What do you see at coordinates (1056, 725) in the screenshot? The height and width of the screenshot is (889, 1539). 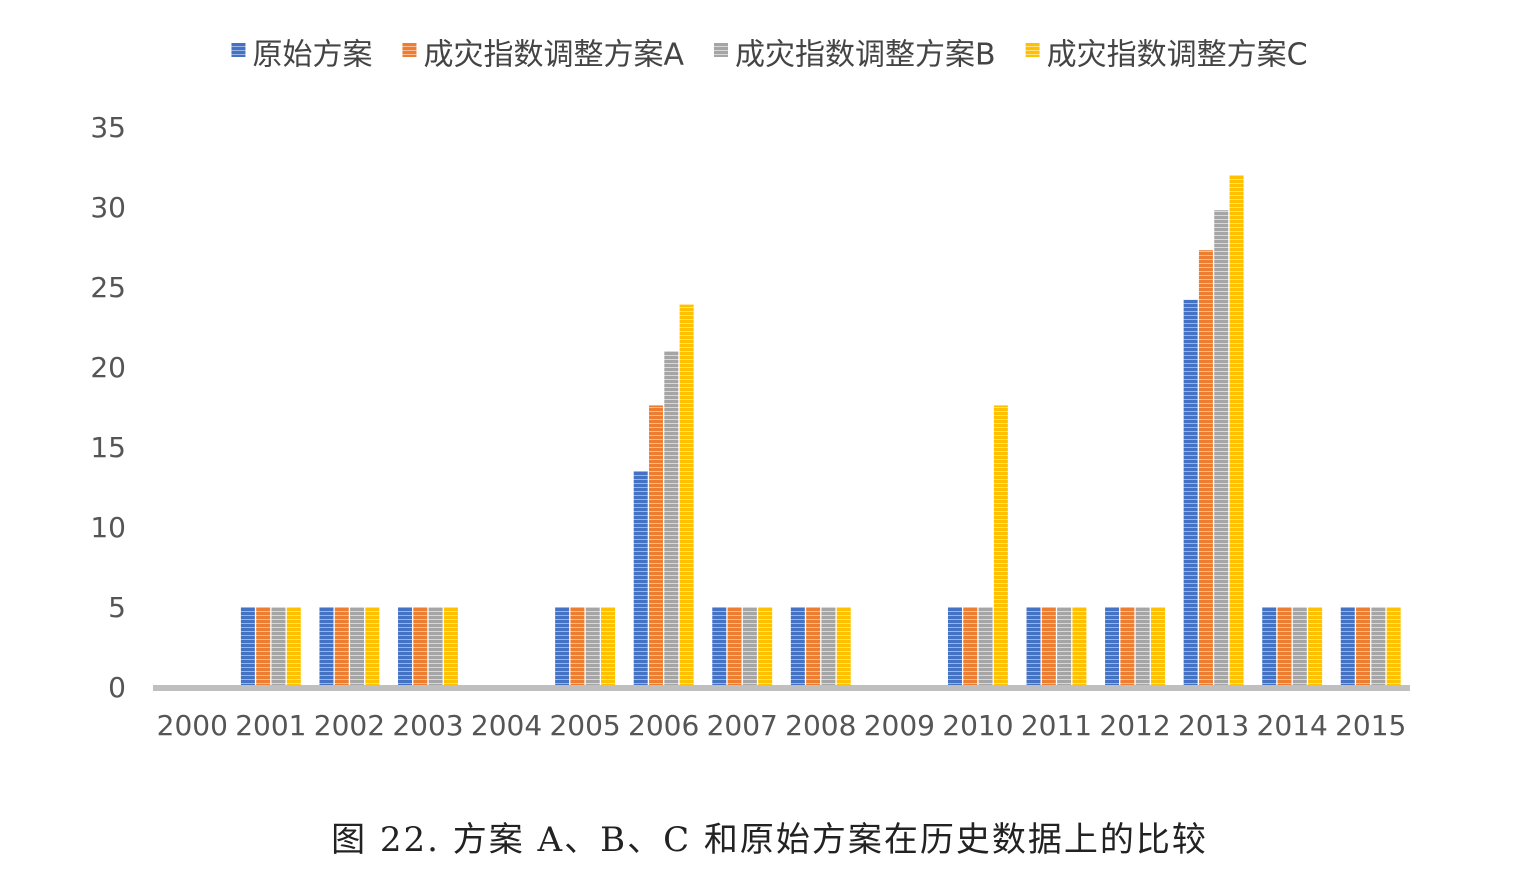 I see `x-tick-label: 2011` at bounding box center [1056, 725].